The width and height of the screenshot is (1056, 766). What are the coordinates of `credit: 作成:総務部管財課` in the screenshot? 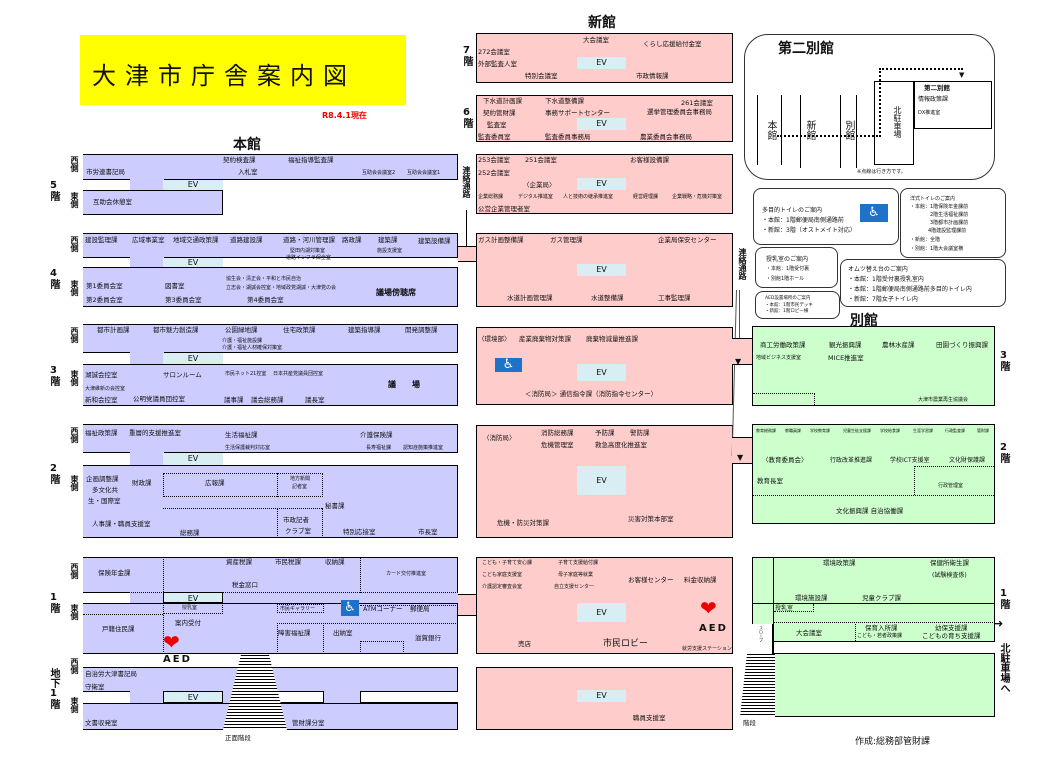 It's located at (893, 742).